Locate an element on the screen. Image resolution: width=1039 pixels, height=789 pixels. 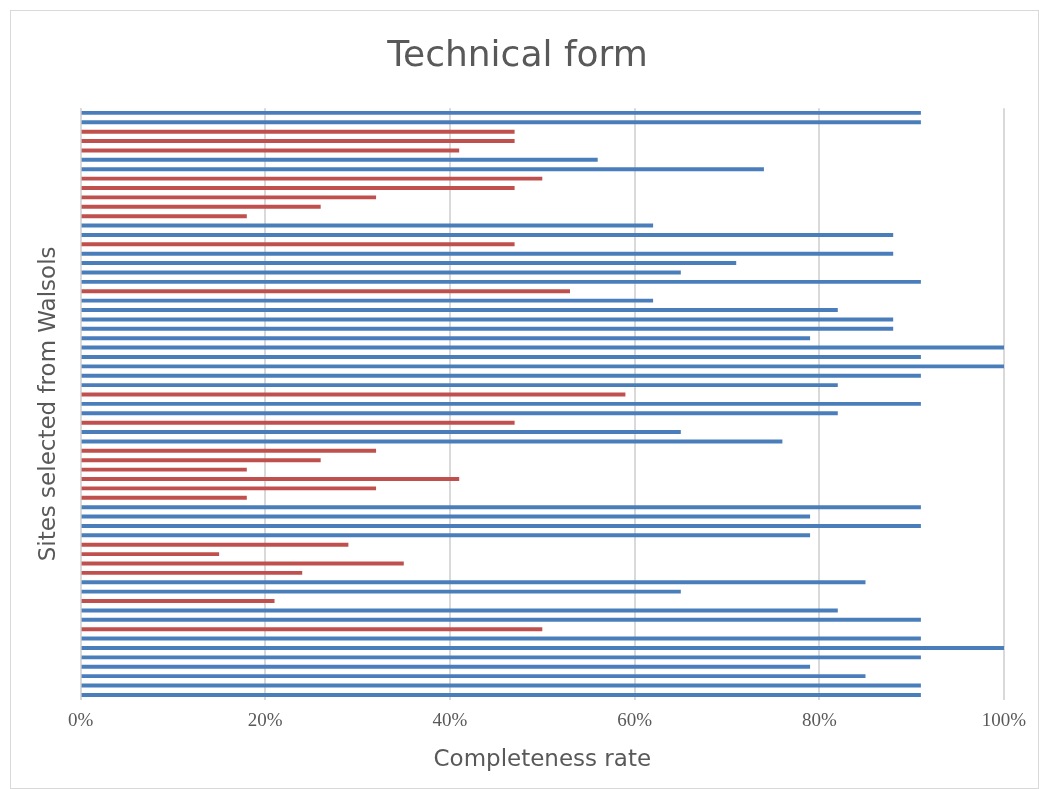
x-tick-label: 80% is located at coordinates (819, 719).